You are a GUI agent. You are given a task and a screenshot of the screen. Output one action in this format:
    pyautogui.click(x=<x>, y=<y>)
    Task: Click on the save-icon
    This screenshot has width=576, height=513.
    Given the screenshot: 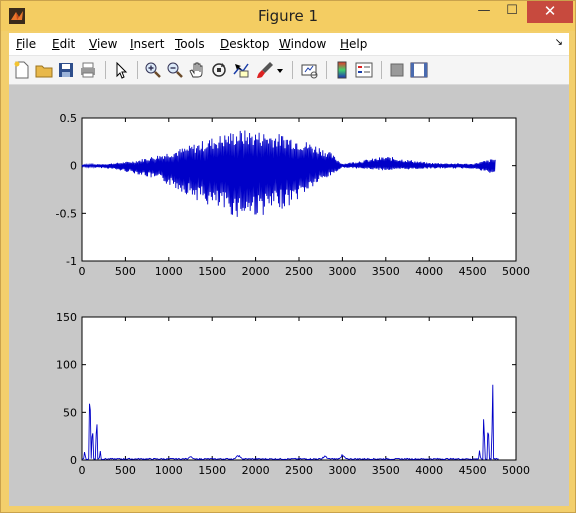 What is the action you would take?
    pyautogui.click(x=66, y=70)
    